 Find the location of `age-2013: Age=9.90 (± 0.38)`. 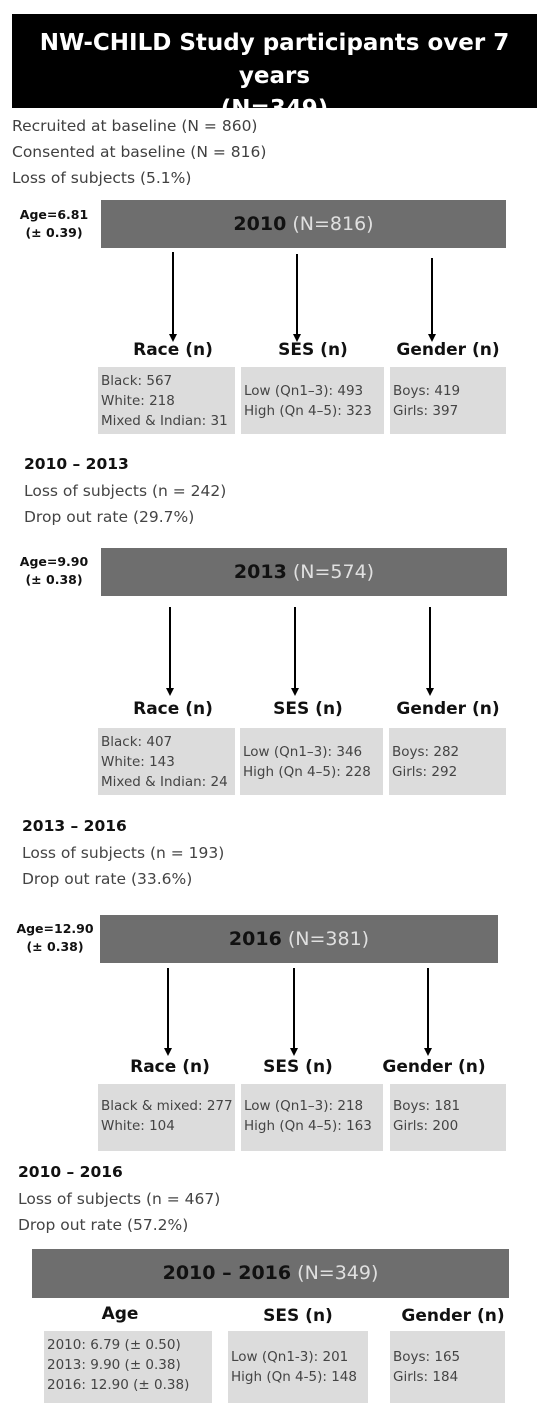

age-2013: Age=9.90 (± 0.38) is located at coordinates (54, 570).